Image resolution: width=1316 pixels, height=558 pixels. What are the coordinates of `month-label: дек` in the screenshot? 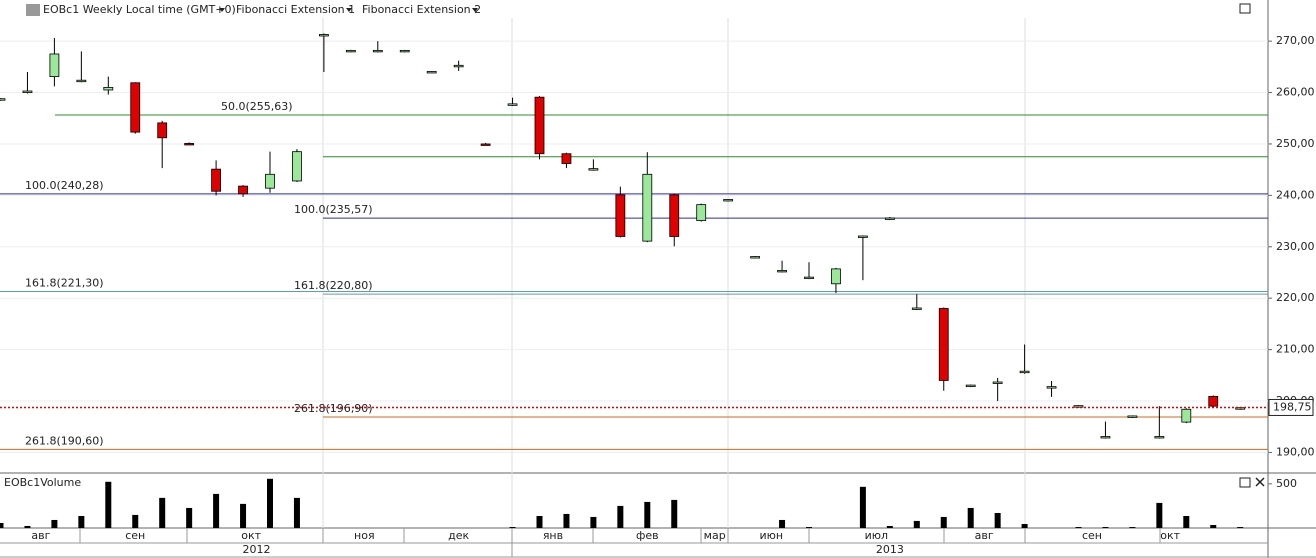 It's located at (458, 535).